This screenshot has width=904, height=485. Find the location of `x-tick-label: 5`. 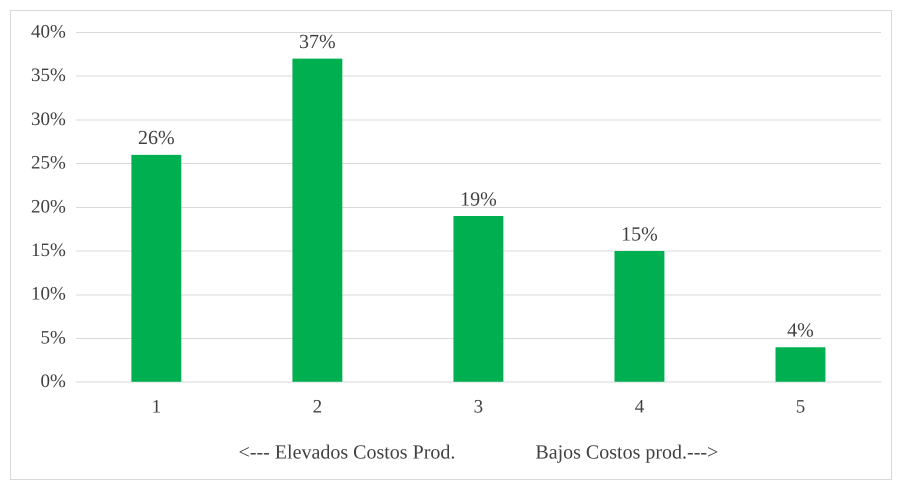

x-tick-label: 5 is located at coordinates (801, 407).